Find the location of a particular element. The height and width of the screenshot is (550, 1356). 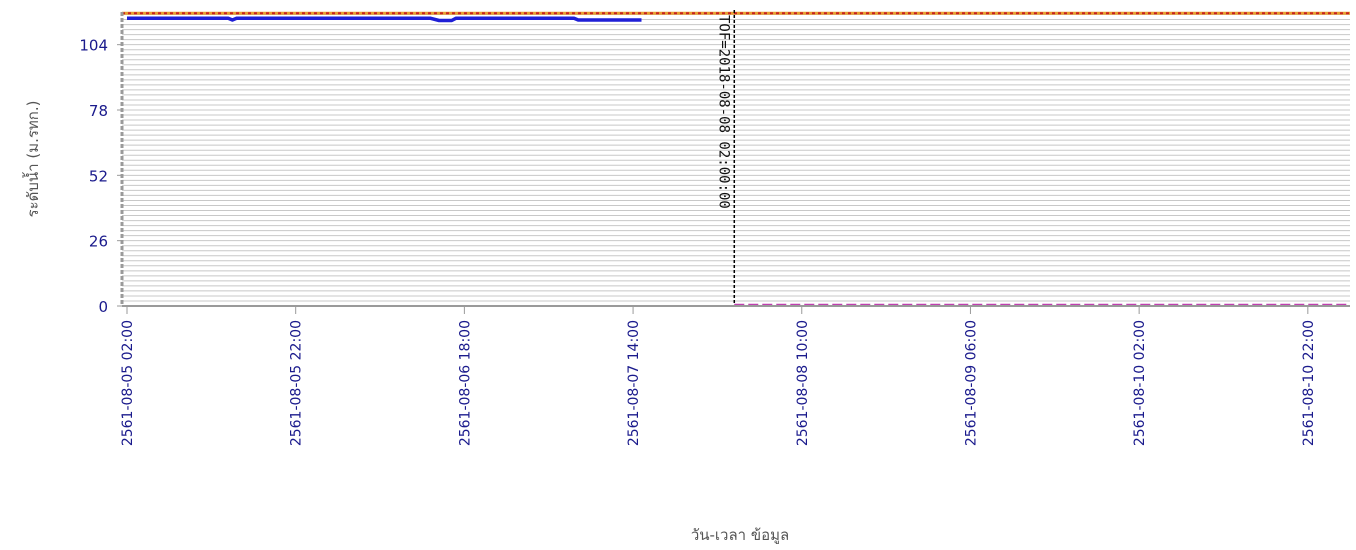

y-tick-label: 78 is located at coordinates (98, 111).